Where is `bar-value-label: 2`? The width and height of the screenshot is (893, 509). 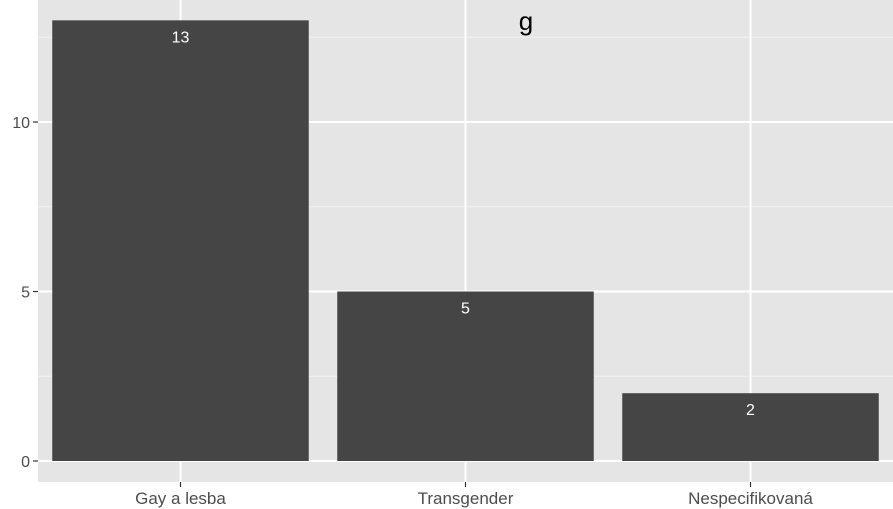
bar-value-label: 2 is located at coordinates (750, 410).